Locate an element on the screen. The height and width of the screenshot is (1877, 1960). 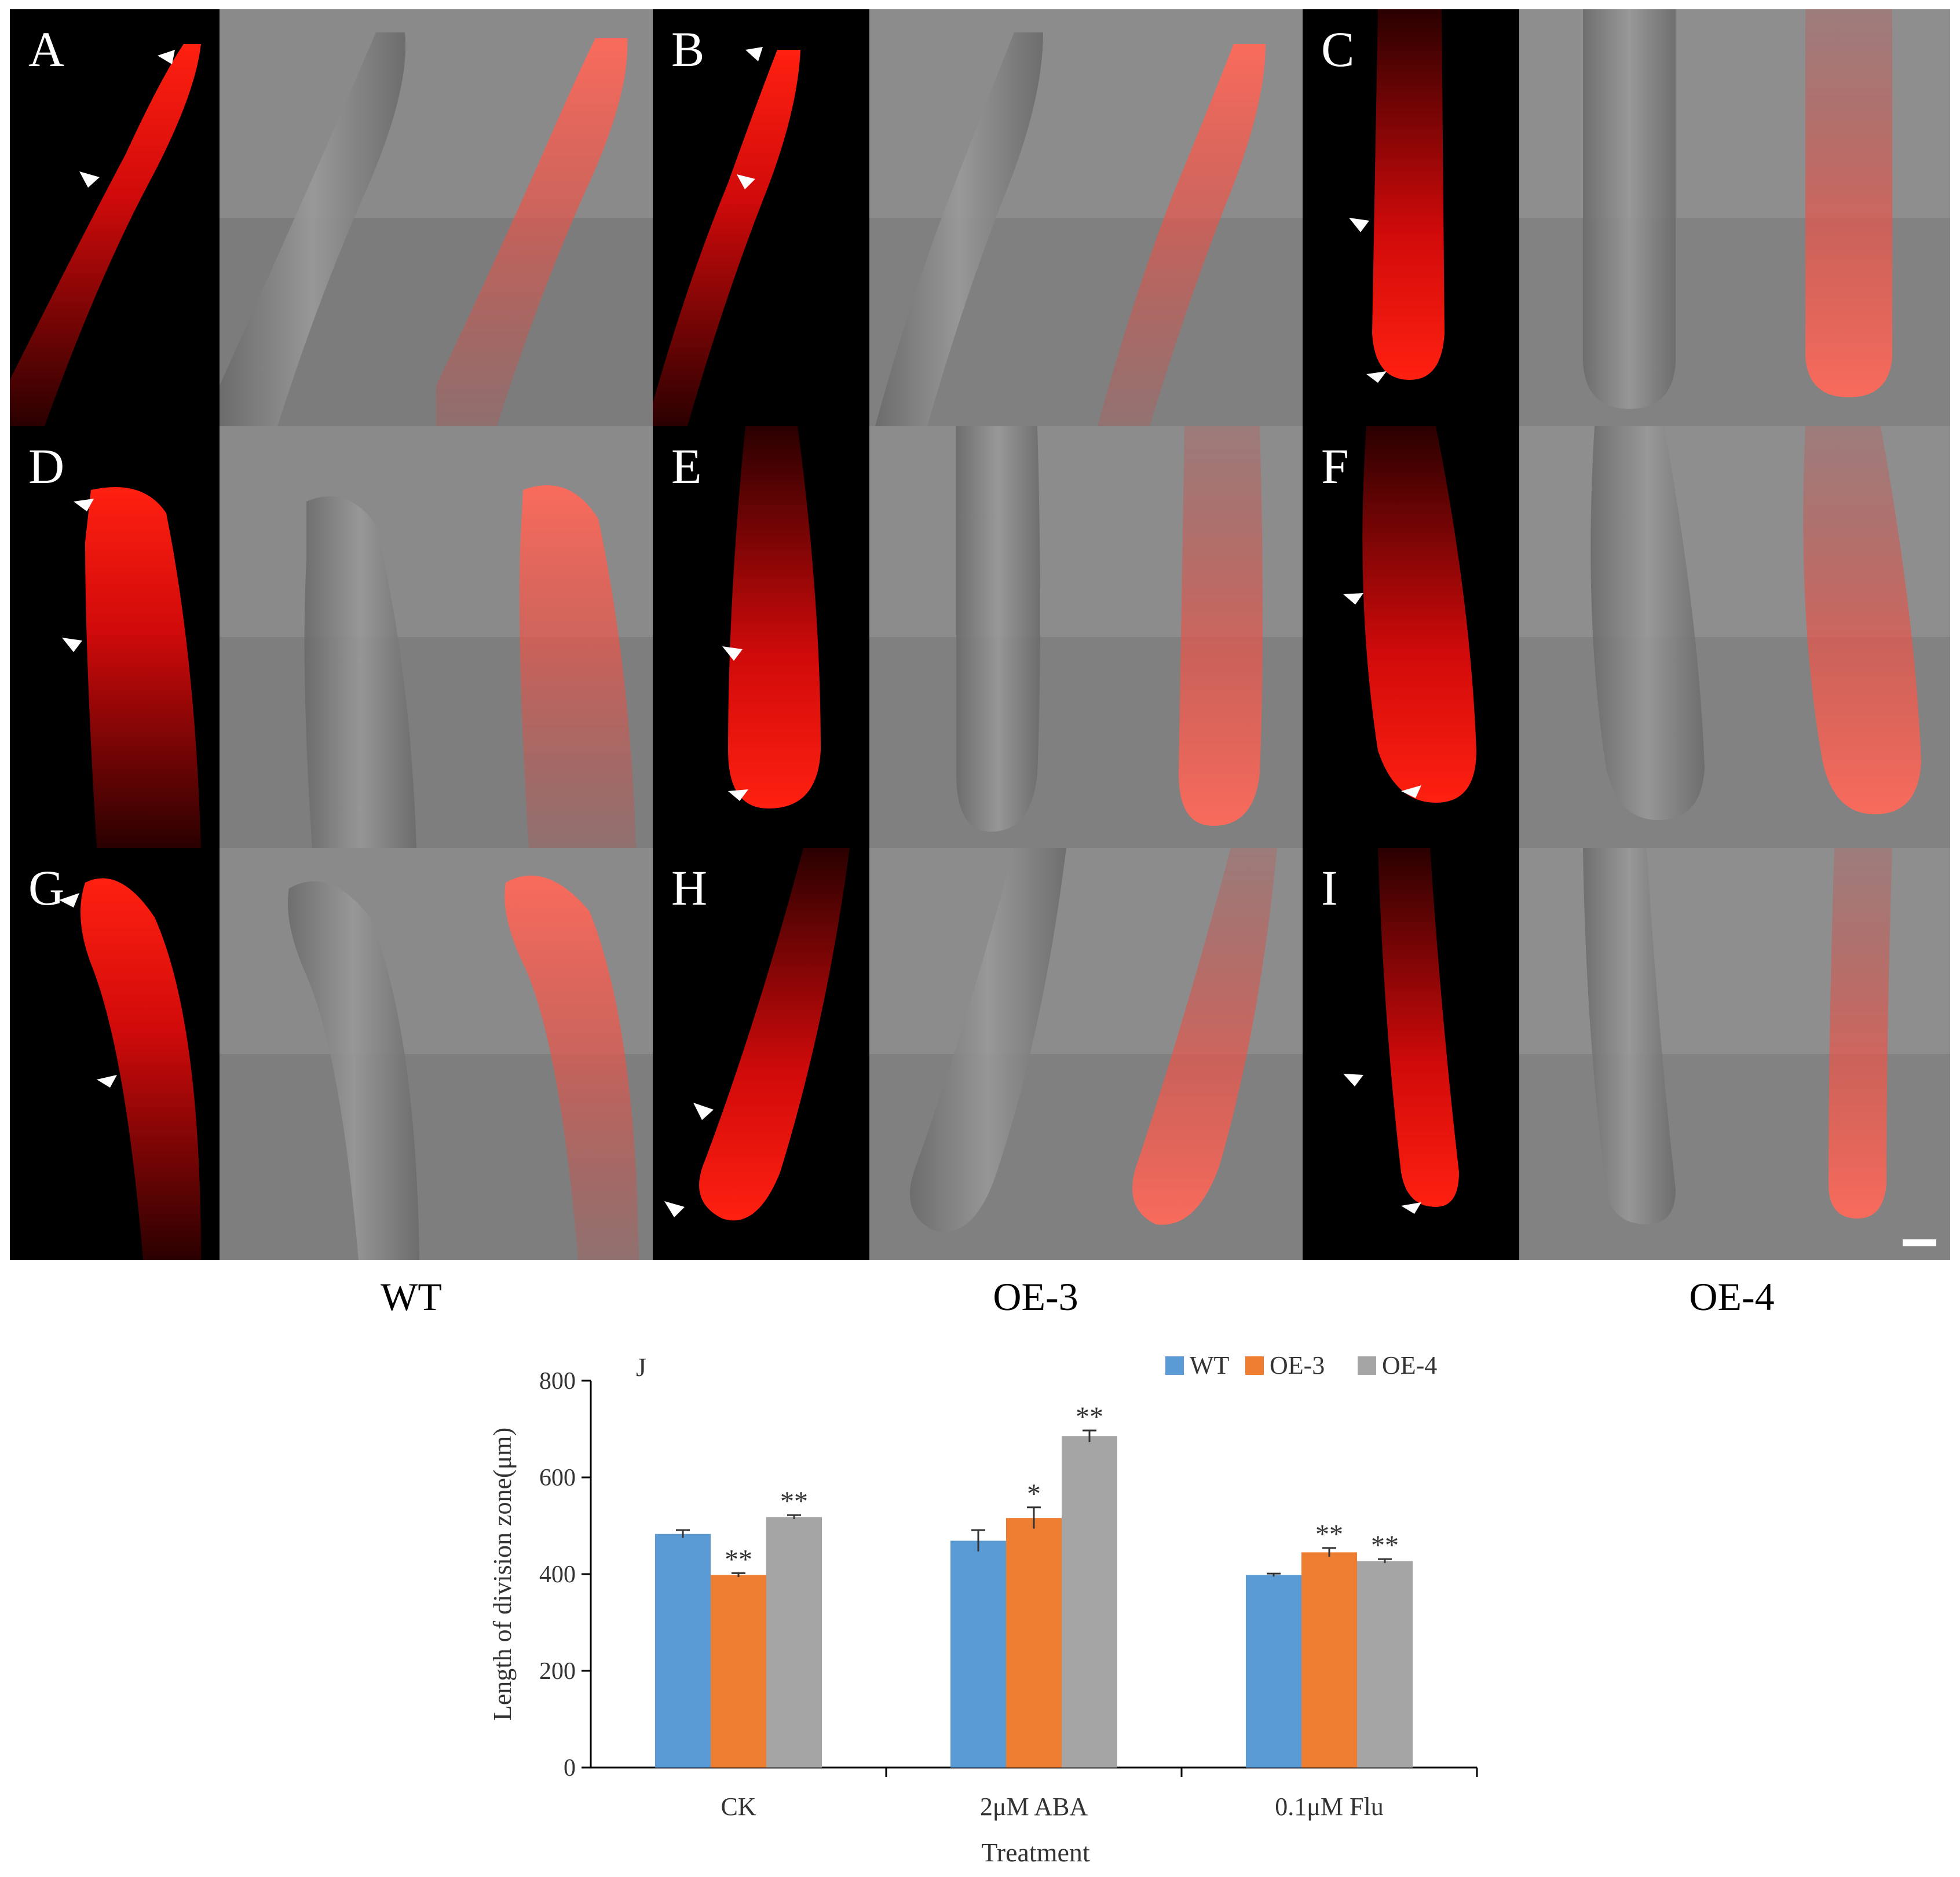
panel-label-c: C is located at coordinates (1338, 49).